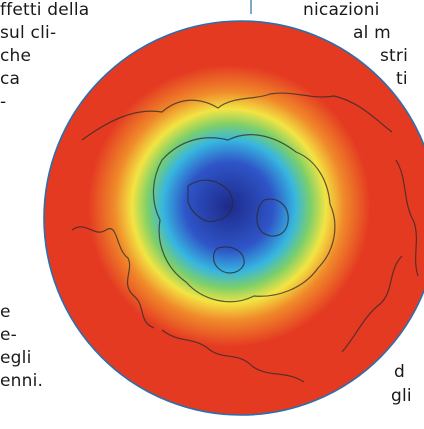 This screenshot has width=424, height=429. I want to click on right-text-line-6: gli, so click(401, 396).